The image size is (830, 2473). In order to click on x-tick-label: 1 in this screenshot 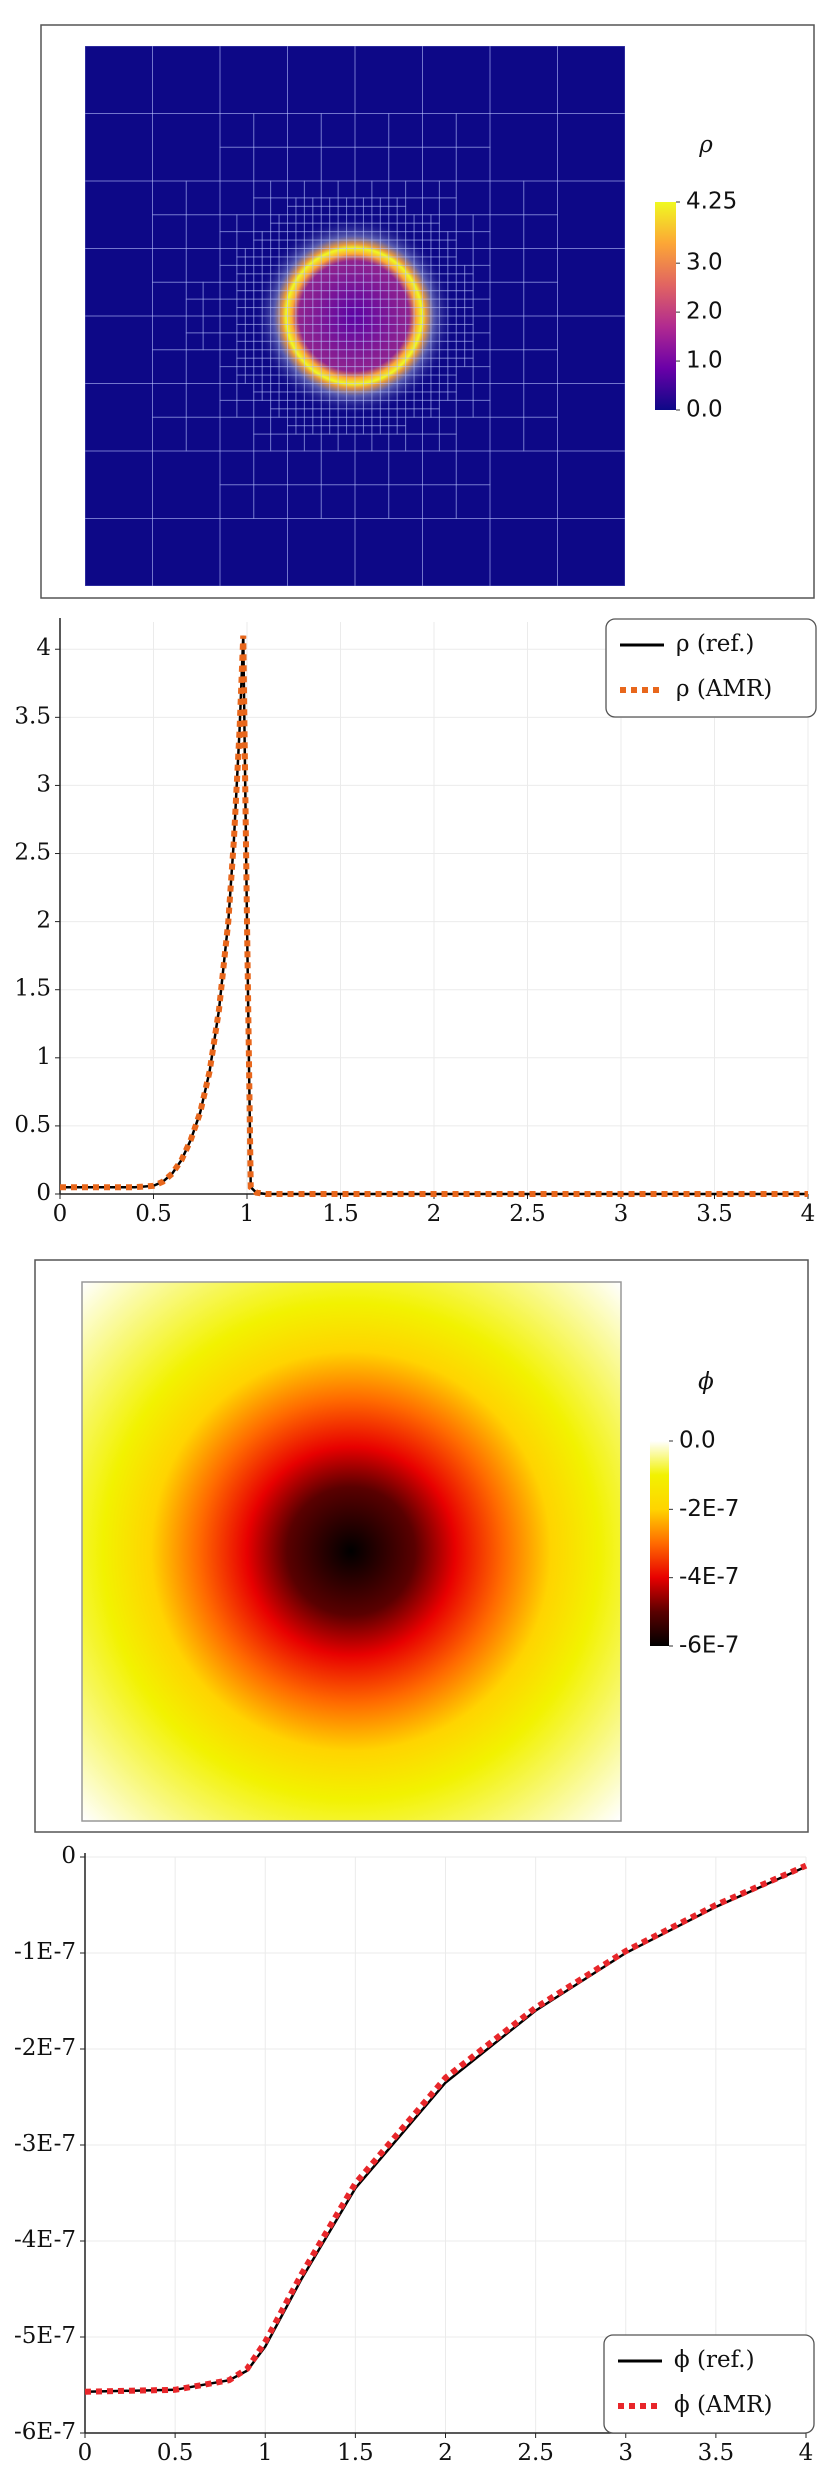, I will do `click(265, 2453)`.